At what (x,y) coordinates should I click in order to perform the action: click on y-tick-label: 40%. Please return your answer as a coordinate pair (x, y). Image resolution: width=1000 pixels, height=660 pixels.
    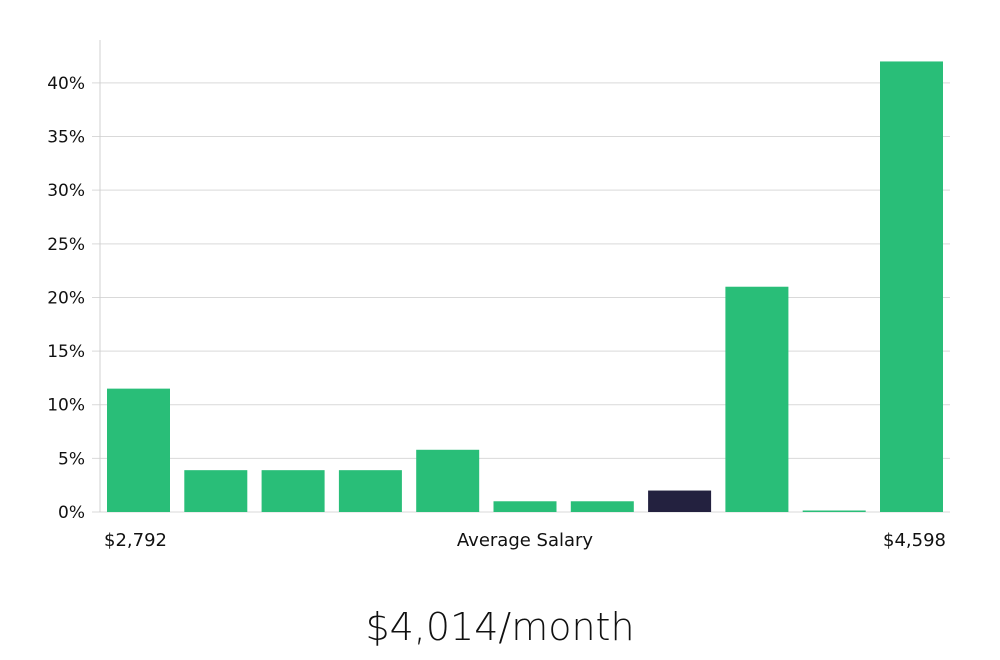
    Looking at the image, I should click on (66, 84).